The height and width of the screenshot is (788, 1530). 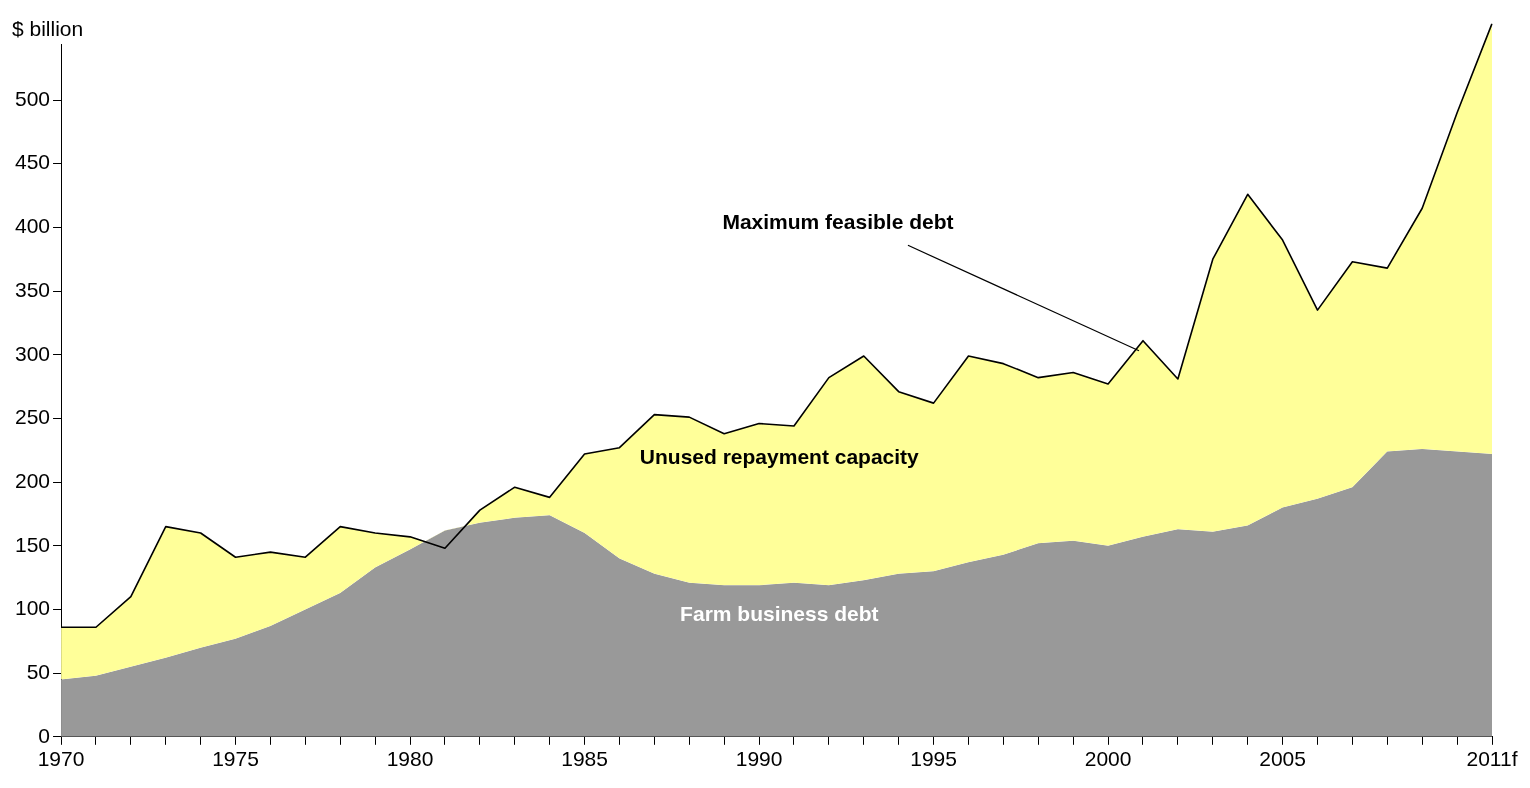 What do you see at coordinates (32, 162) in the screenshot?
I see `y-tick-label: 450` at bounding box center [32, 162].